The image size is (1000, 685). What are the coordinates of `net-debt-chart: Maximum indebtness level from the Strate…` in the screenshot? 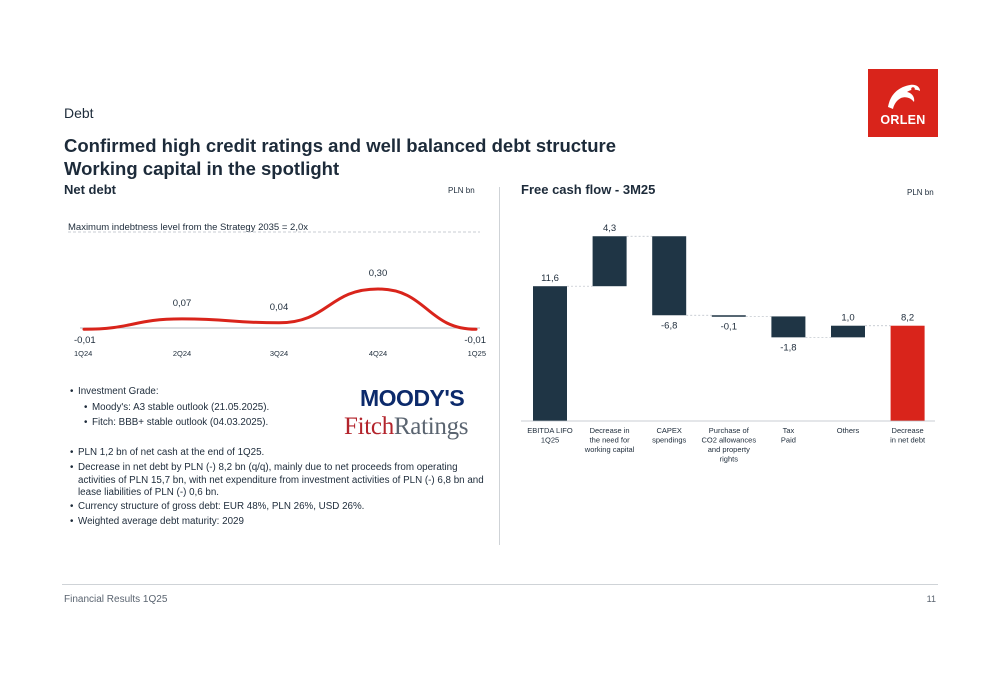 It's located at (277, 290).